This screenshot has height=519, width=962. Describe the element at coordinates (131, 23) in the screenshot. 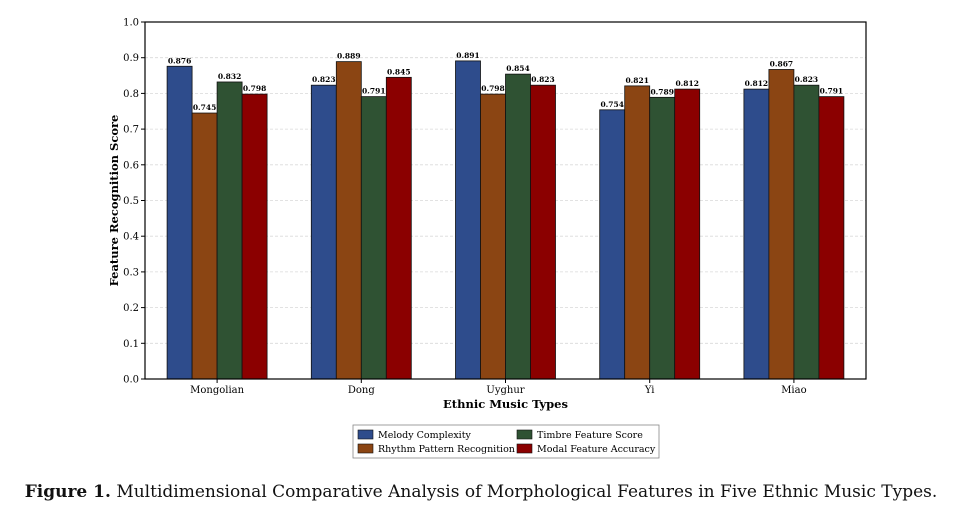

I see `y-tick-label: 1.0` at that location.